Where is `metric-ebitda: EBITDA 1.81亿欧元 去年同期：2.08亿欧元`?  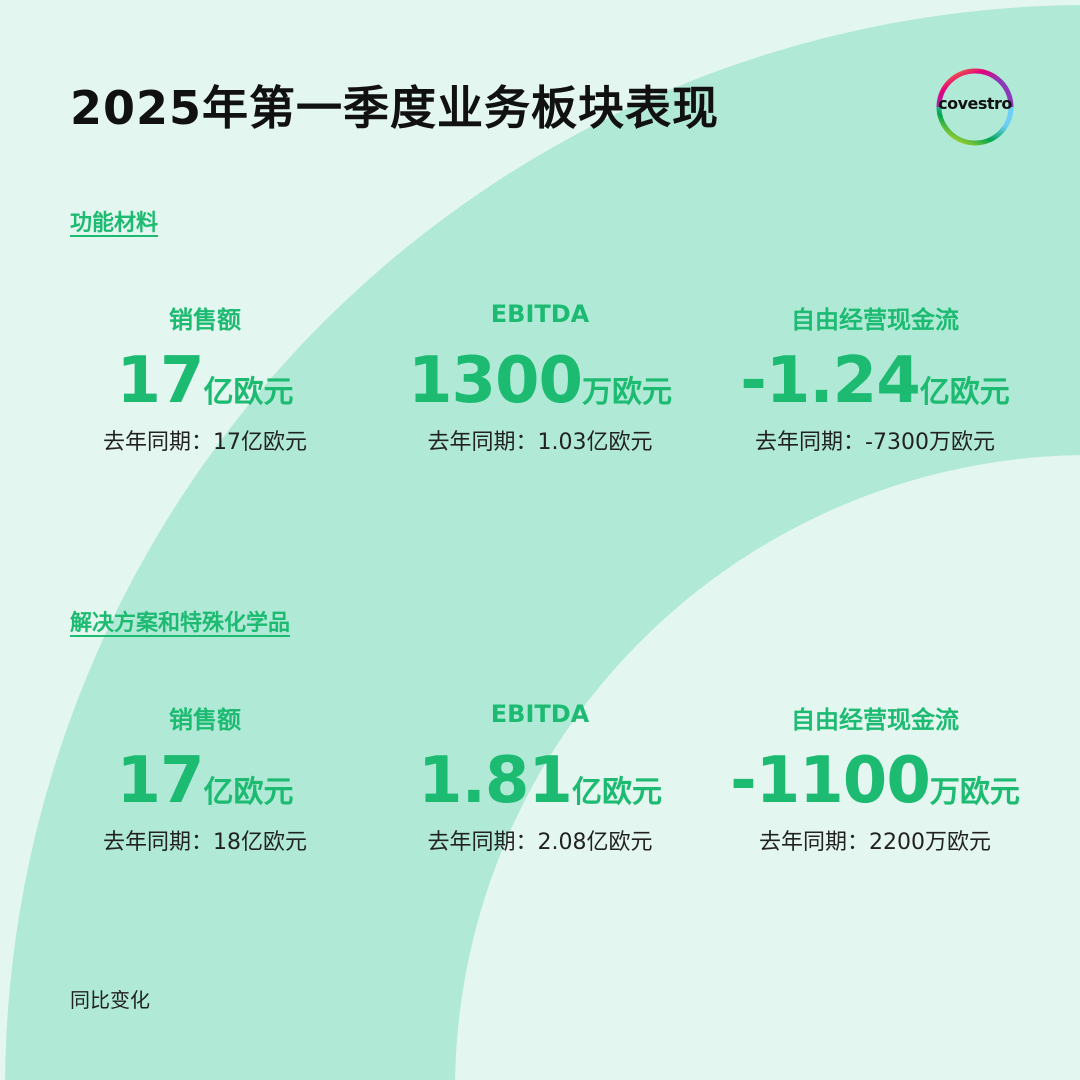
metric-ebitda: EBITDA 1.81亿欧元 去年同期：2.08亿欧元 is located at coordinates (540, 778).